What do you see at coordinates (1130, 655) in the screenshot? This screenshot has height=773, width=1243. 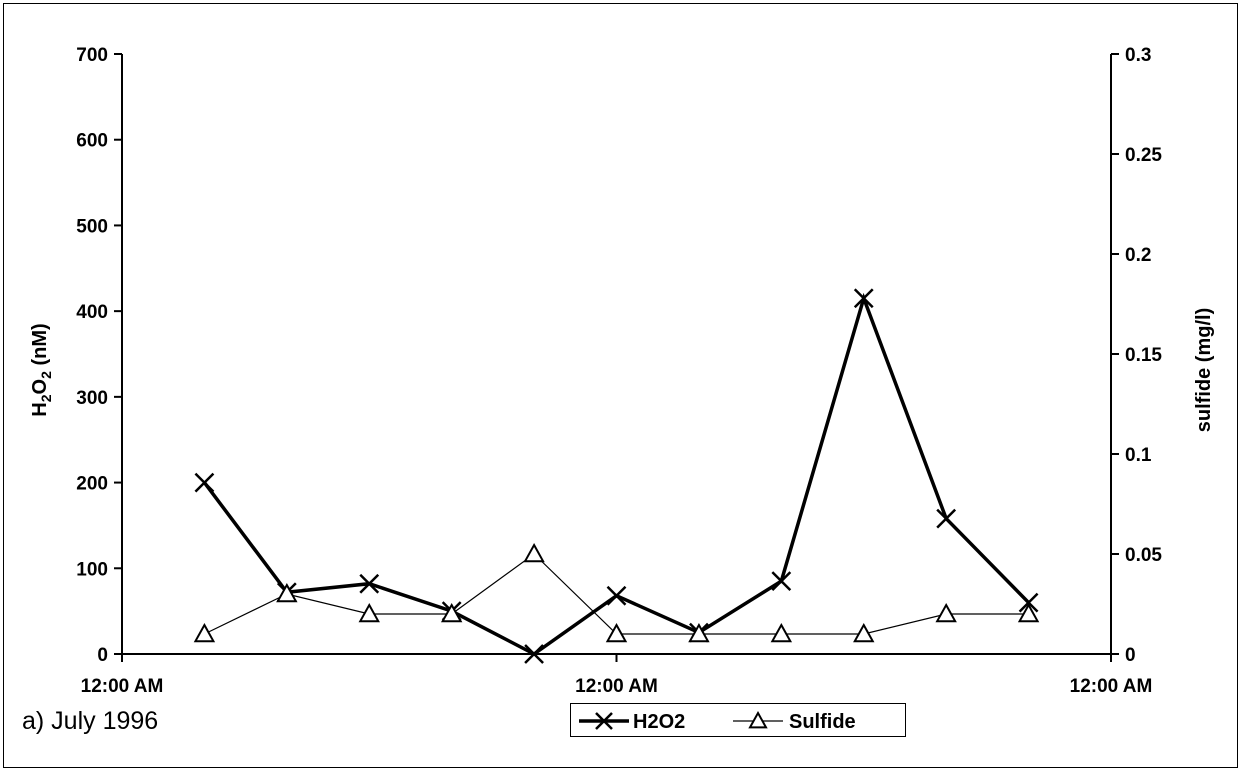 I see `y-right-tick-label: 0` at bounding box center [1130, 655].